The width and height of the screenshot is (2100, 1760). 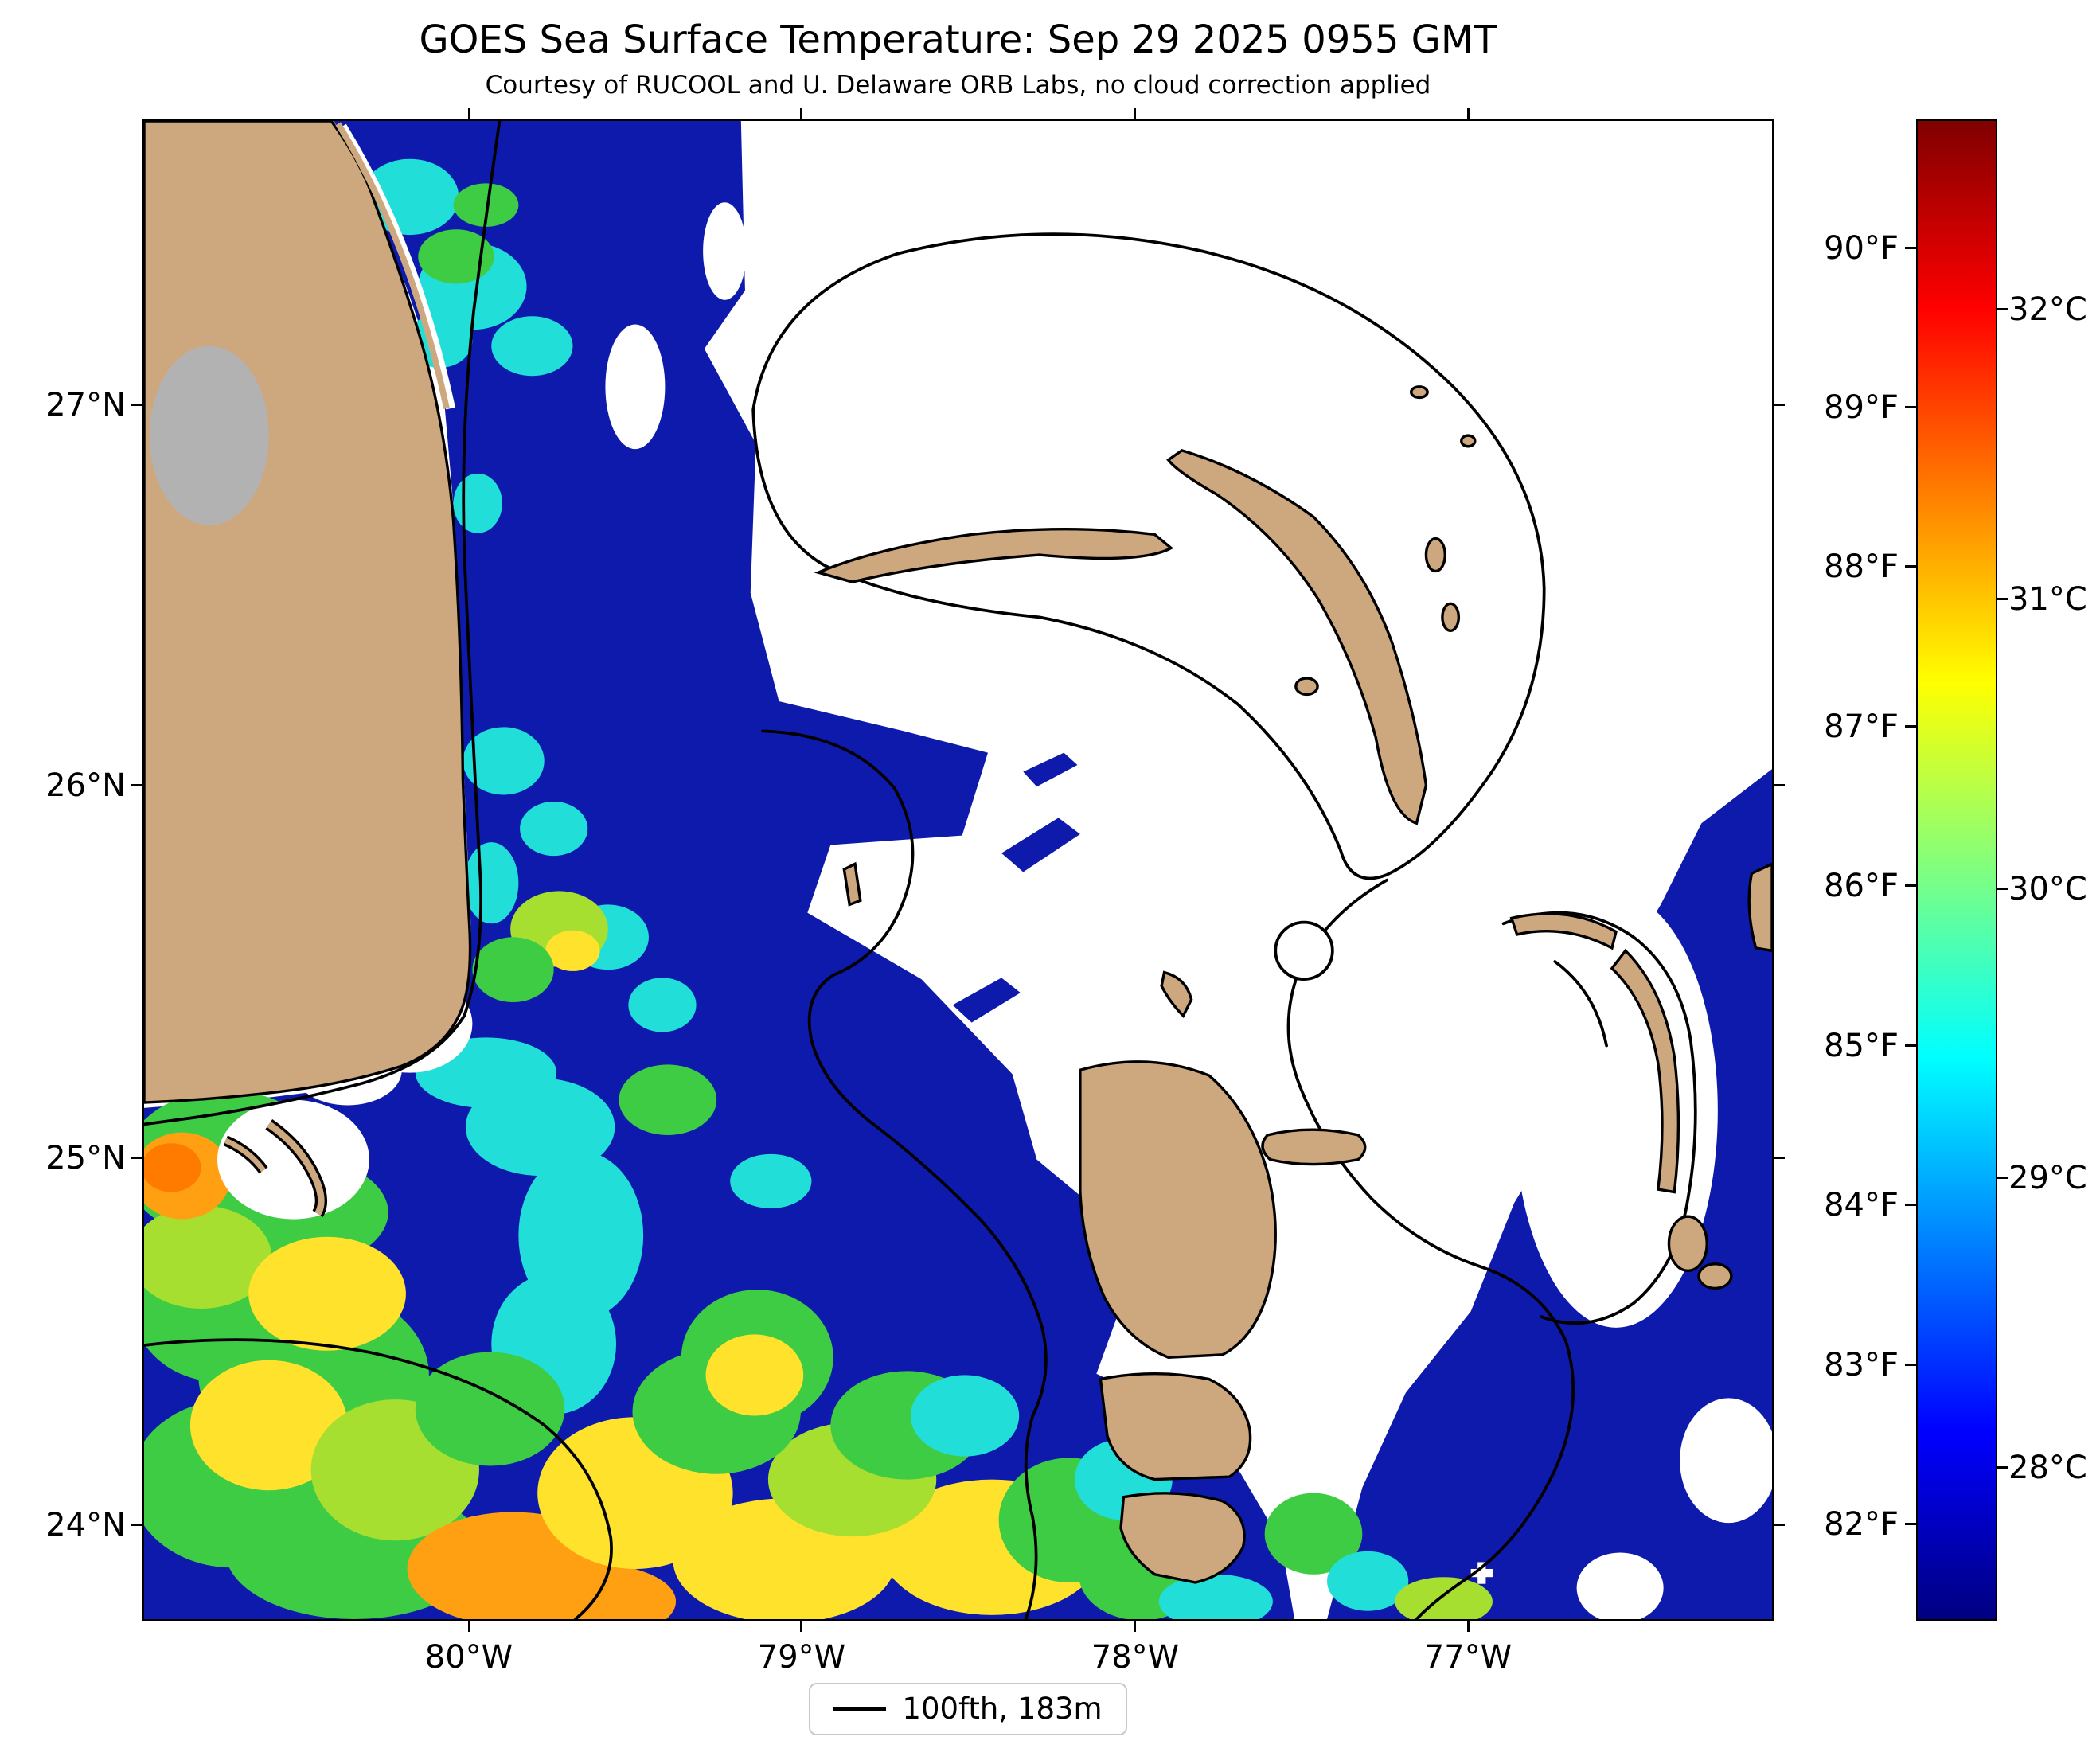 I want to click on cbar-label-c: 29°C, so click(x=2047, y=1178).